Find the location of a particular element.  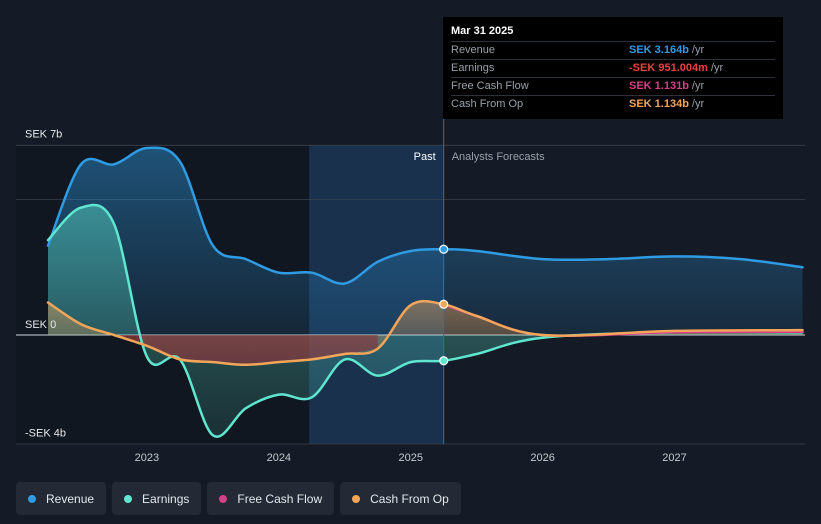

tooltip-row-revenue: Revenue SEK 3.164b /yr is located at coordinates (613, 50).